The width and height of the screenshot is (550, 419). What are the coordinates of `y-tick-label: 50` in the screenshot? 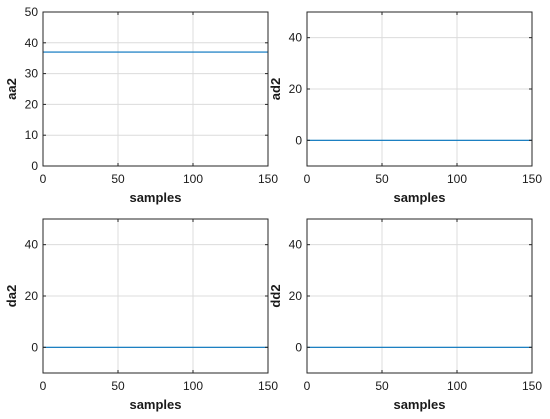 It's located at (32, 12).